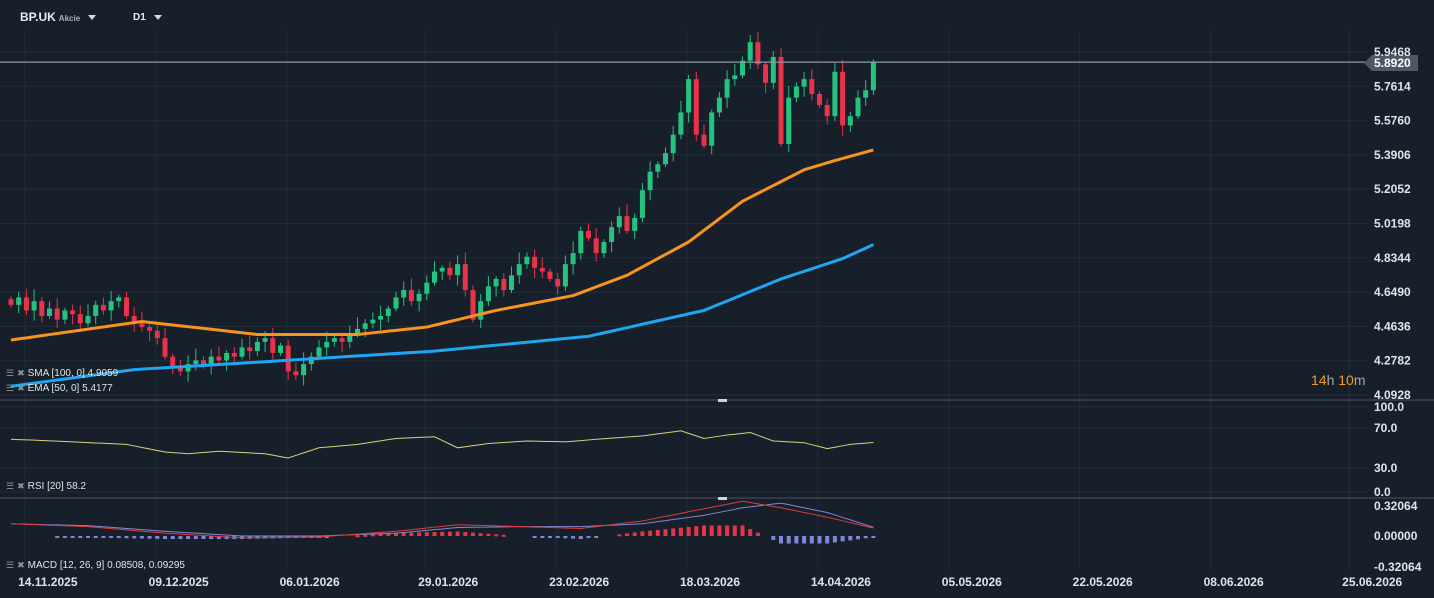 The image size is (1434, 598). I want to click on symbol-selector: BP.UK Akcie, so click(58, 17).